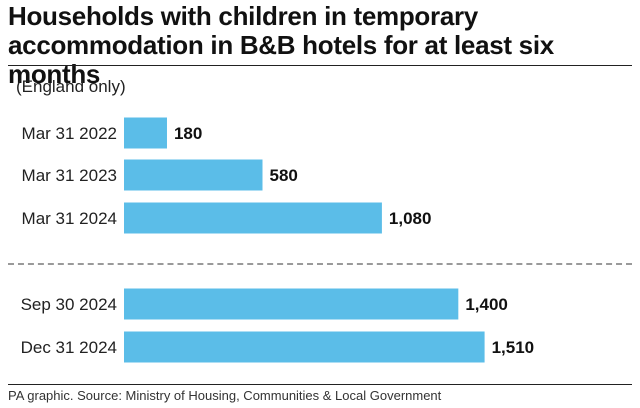 The height and width of the screenshot is (408, 640). I want to click on title-rule, so click(320, 65).